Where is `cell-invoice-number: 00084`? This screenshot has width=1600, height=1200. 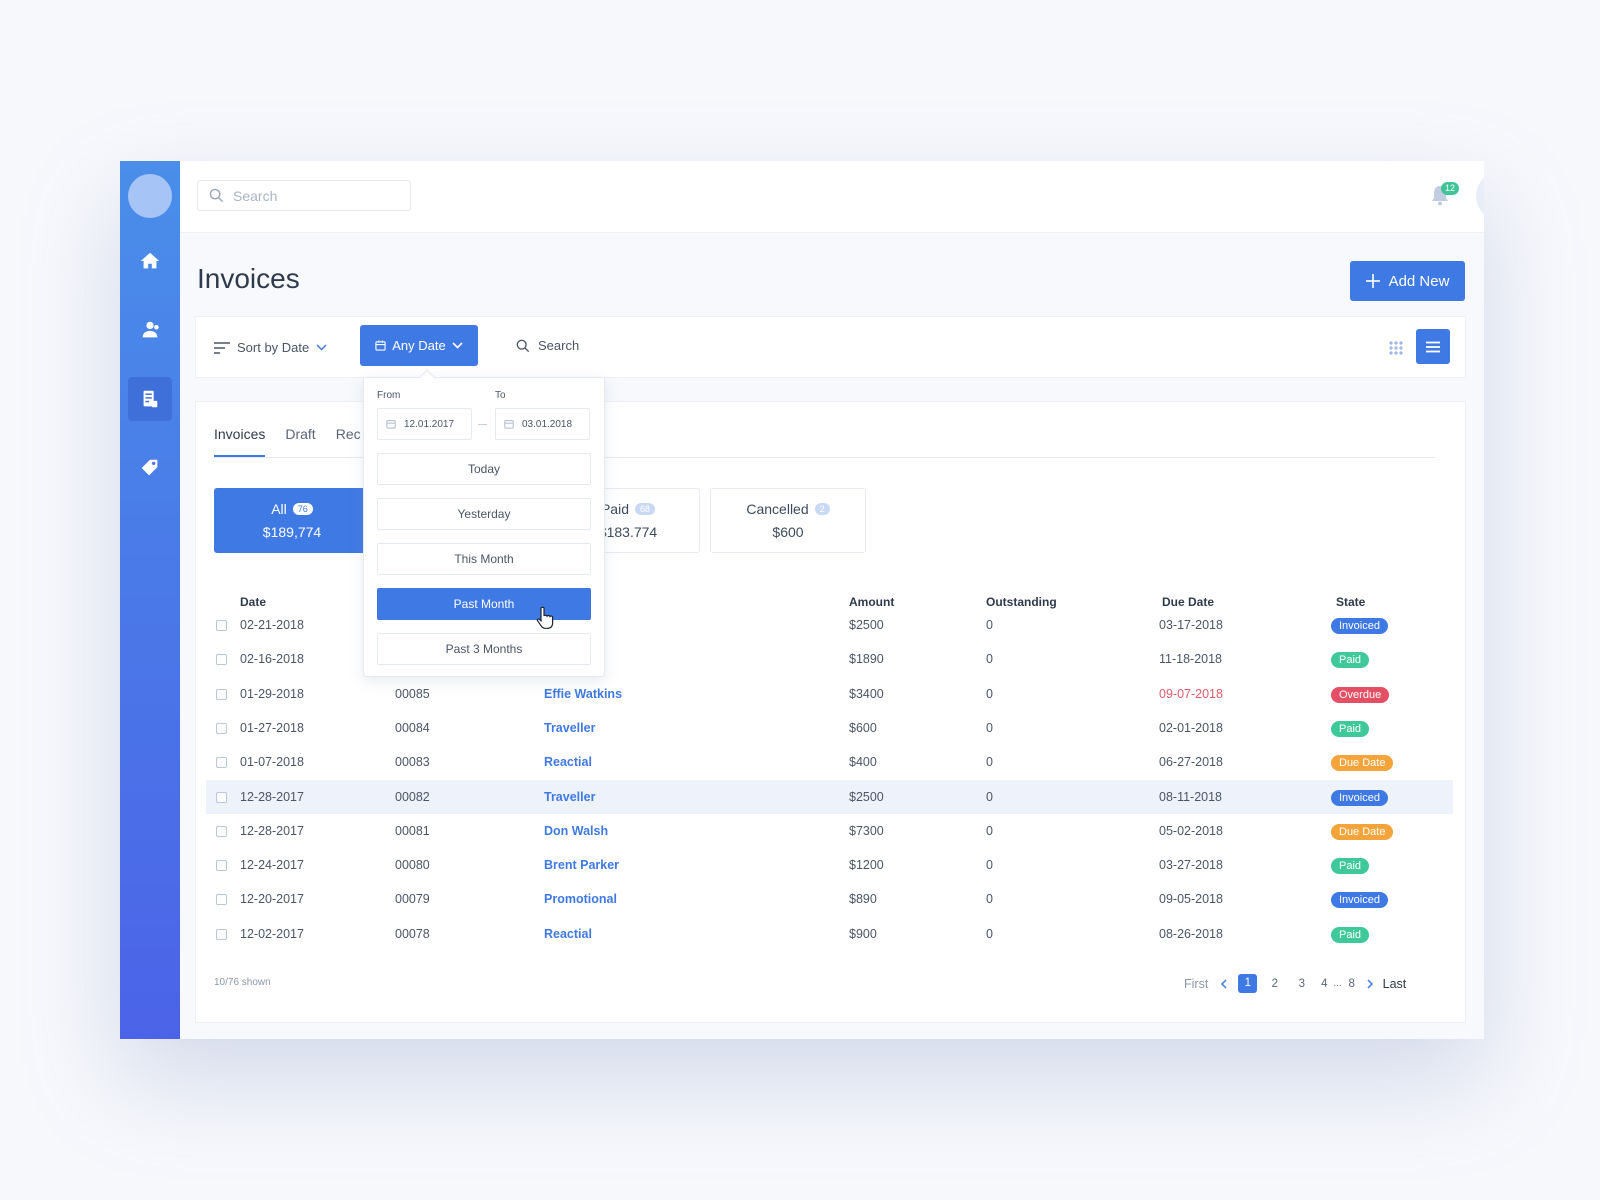 cell-invoice-number: 00084 is located at coordinates (412, 727).